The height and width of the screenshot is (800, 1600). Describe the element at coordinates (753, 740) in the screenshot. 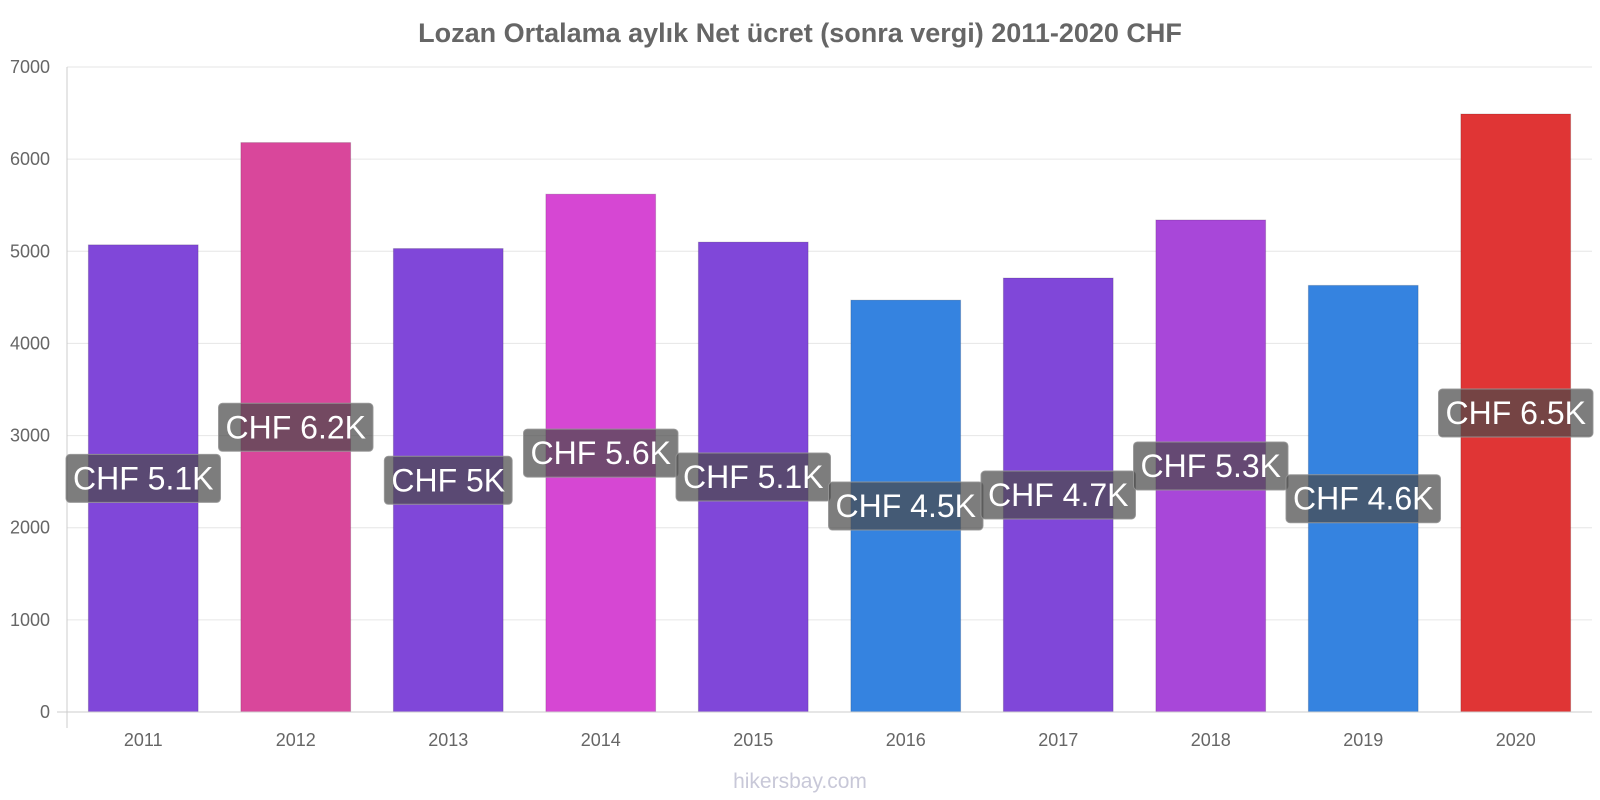

I see `x-tick-label: 2015` at that location.